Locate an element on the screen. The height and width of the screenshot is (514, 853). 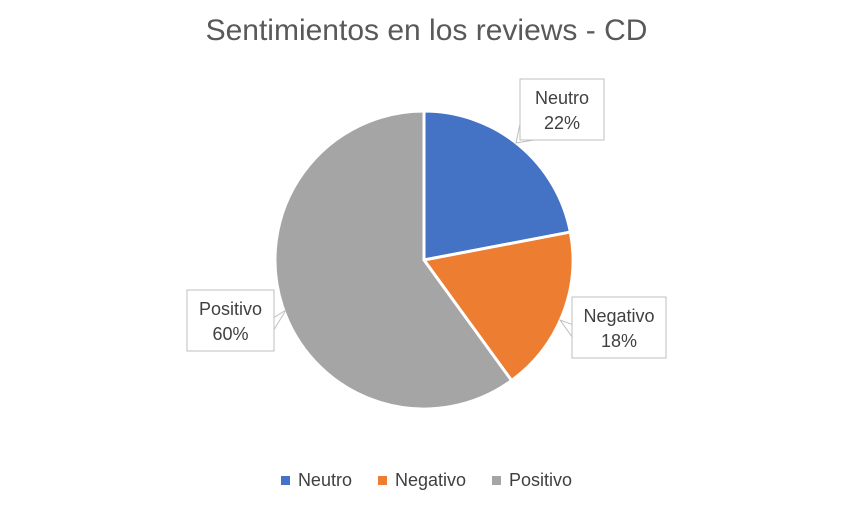
legend-label-neutro: Neutro is located at coordinates (324, 480).